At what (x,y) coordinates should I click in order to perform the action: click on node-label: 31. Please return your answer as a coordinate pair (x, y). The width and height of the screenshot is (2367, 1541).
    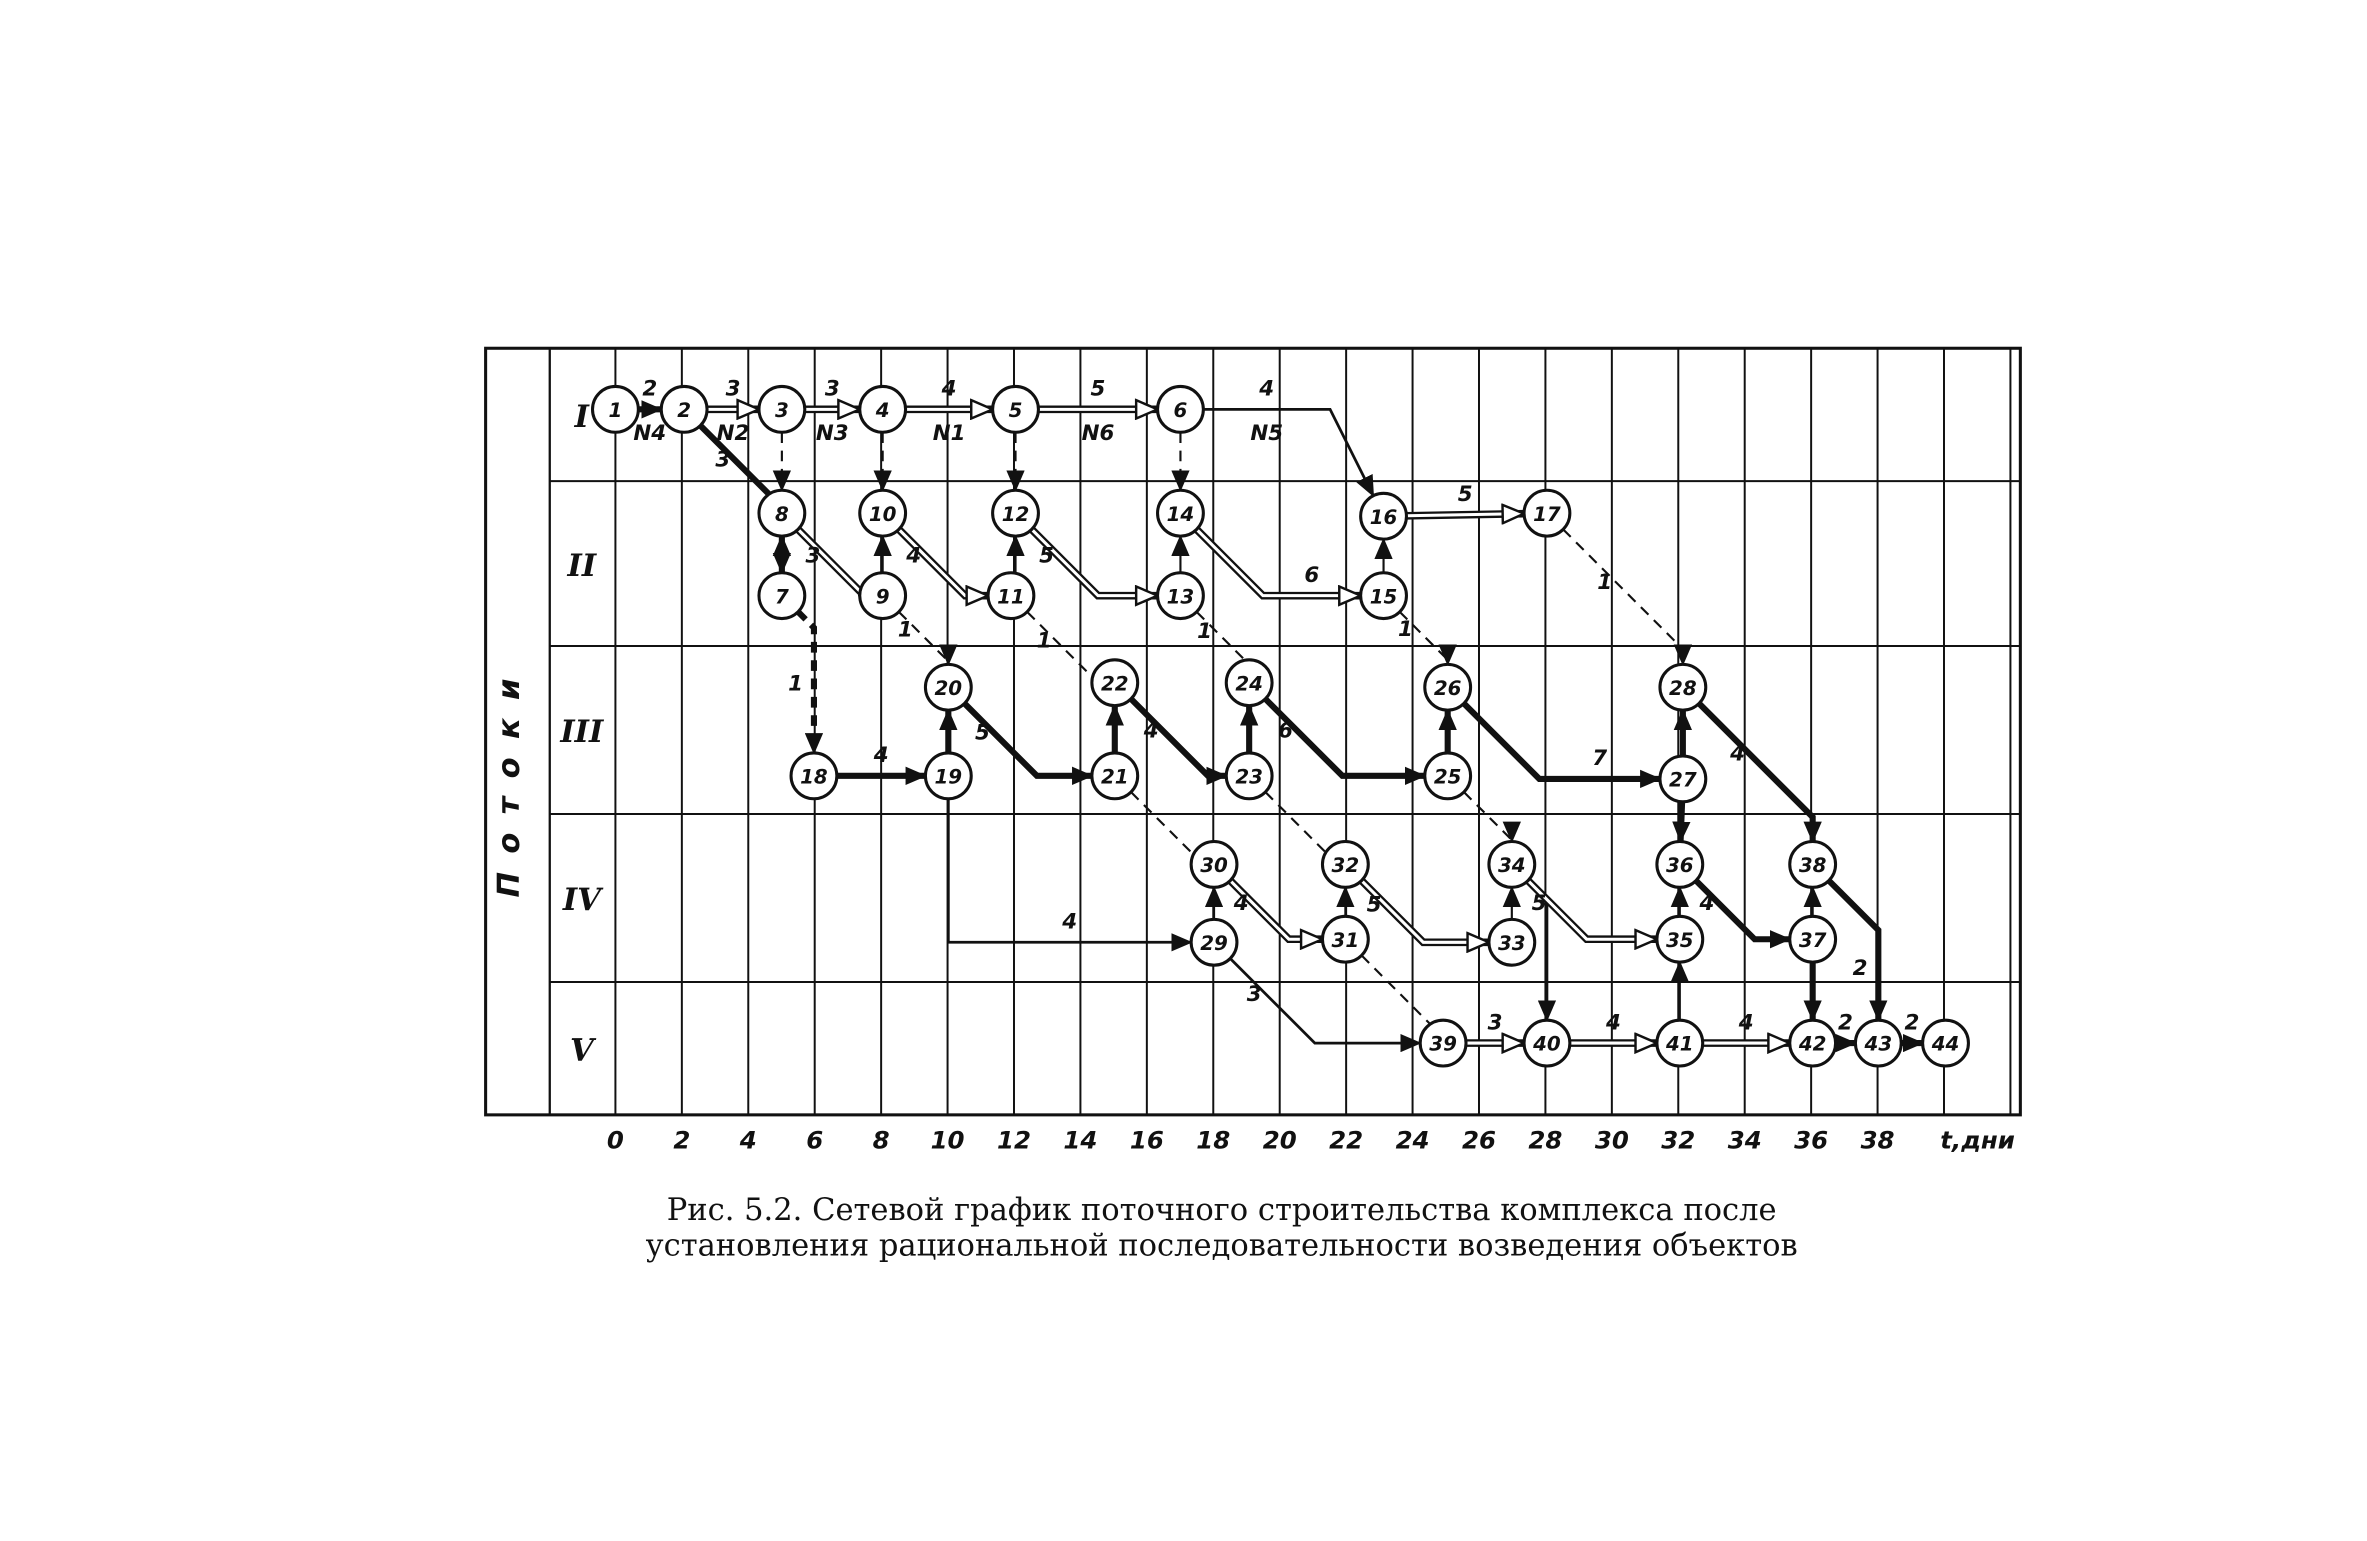
    Looking at the image, I should click on (1346, 940).